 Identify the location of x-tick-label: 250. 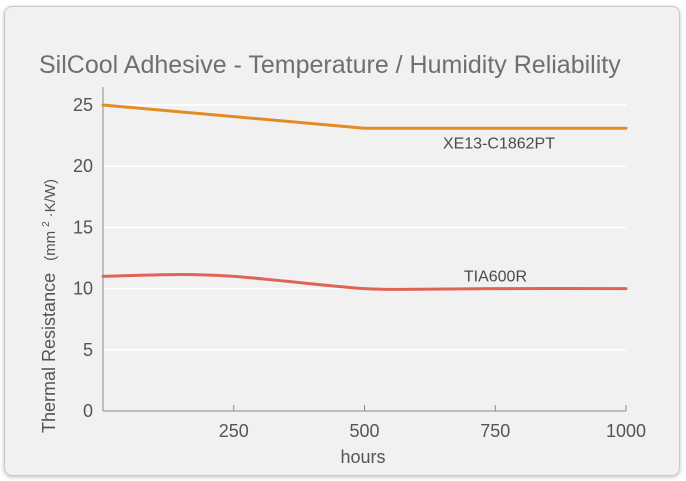
(234, 431).